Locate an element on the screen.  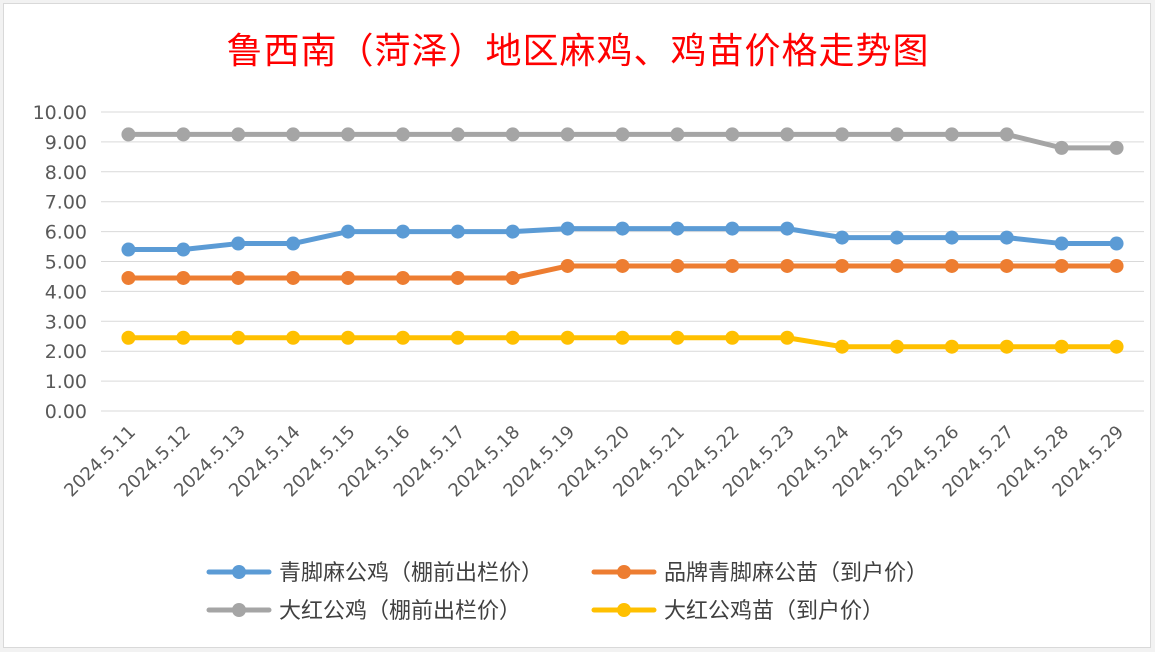
legend-label-2: 品牌青脚麻公苗（到户价） is located at coordinates (796, 573).